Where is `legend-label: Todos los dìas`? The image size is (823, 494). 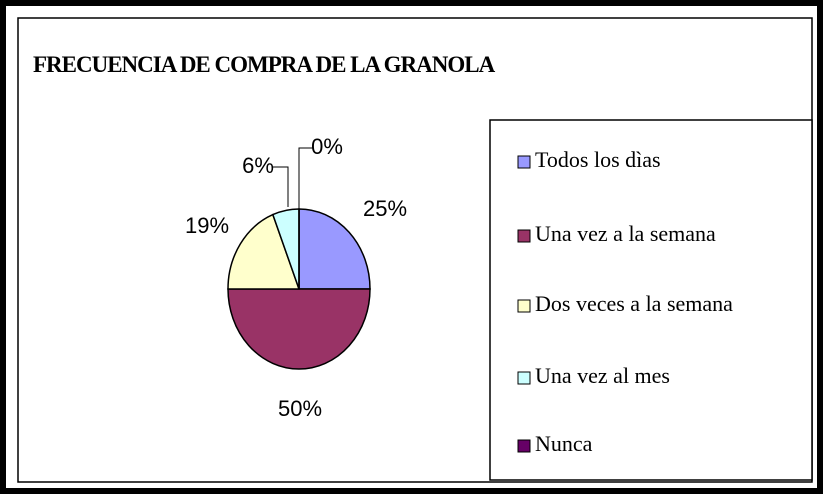 legend-label: Todos los dìas is located at coordinates (598, 159).